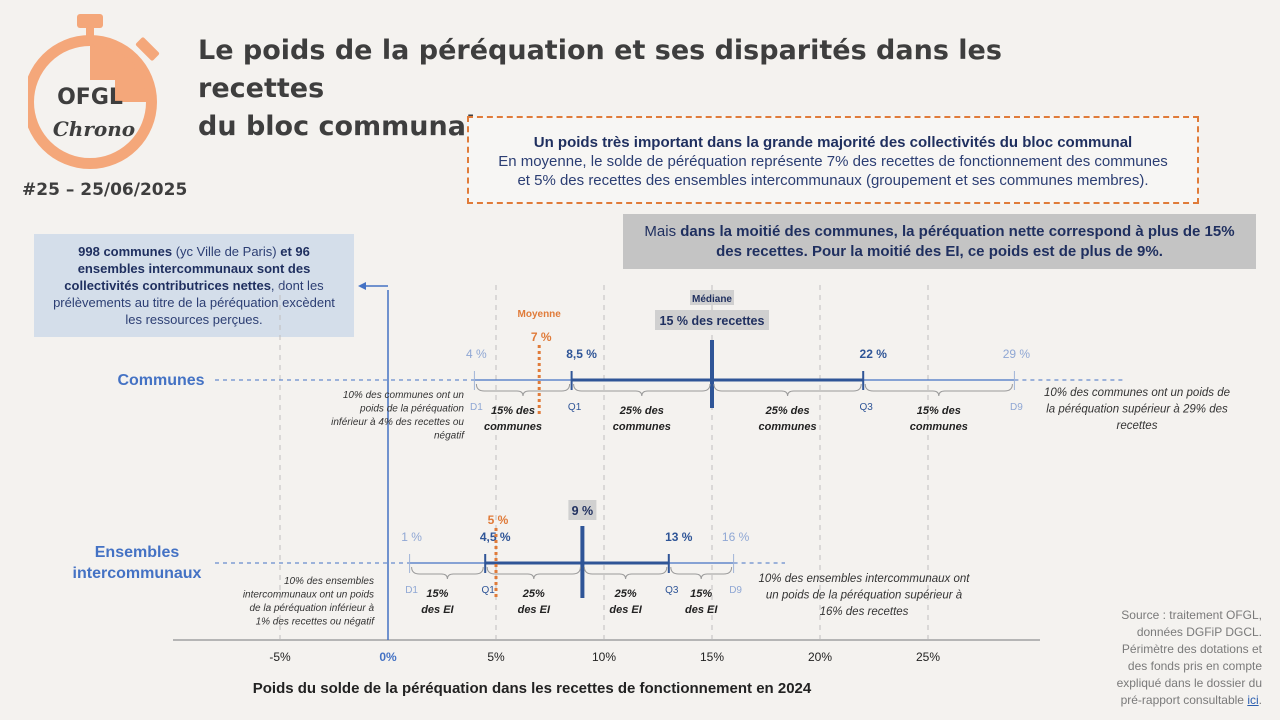 This screenshot has height=720, width=1280. Describe the element at coordinates (1017, 354) in the screenshot. I see `communes-value-label-d9: 29 %` at that location.